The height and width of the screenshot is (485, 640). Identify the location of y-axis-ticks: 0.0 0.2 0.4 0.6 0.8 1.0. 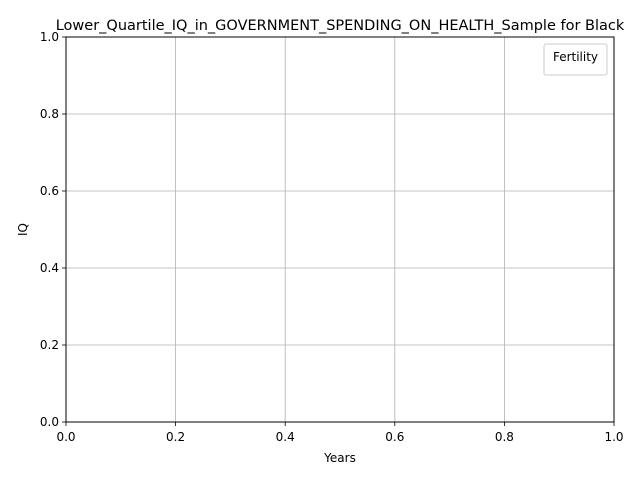
(53, 229).